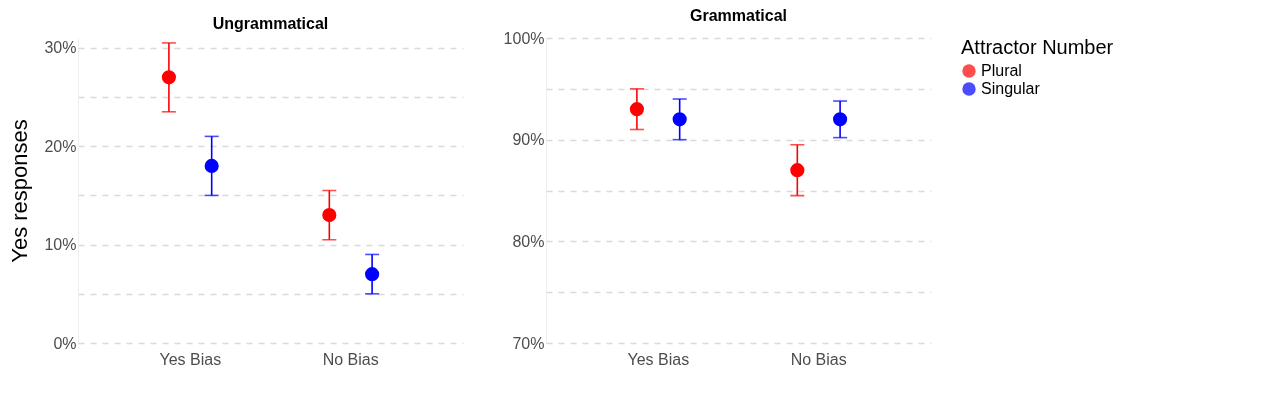 Image resolution: width=1287 pixels, height=409 pixels. Describe the element at coordinates (524, 38) in the screenshot. I see `y-tick-label: 100%` at that location.